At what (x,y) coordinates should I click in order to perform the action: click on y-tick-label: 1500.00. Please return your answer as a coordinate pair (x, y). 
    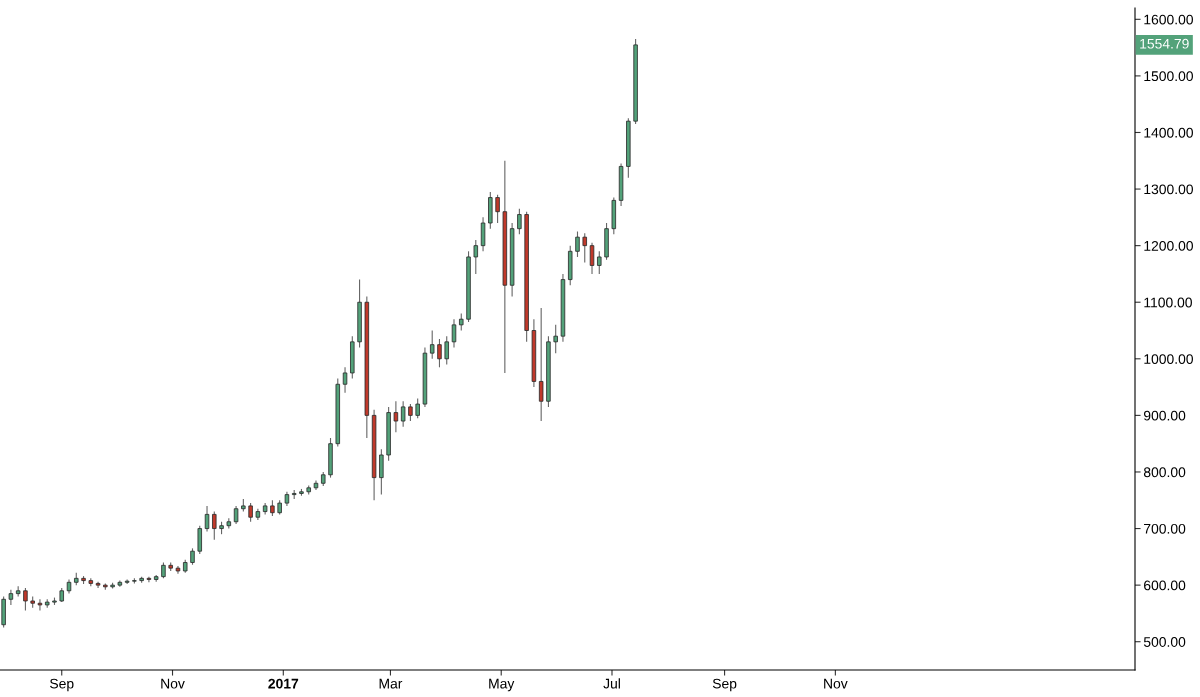
    Looking at the image, I should click on (1168, 76).